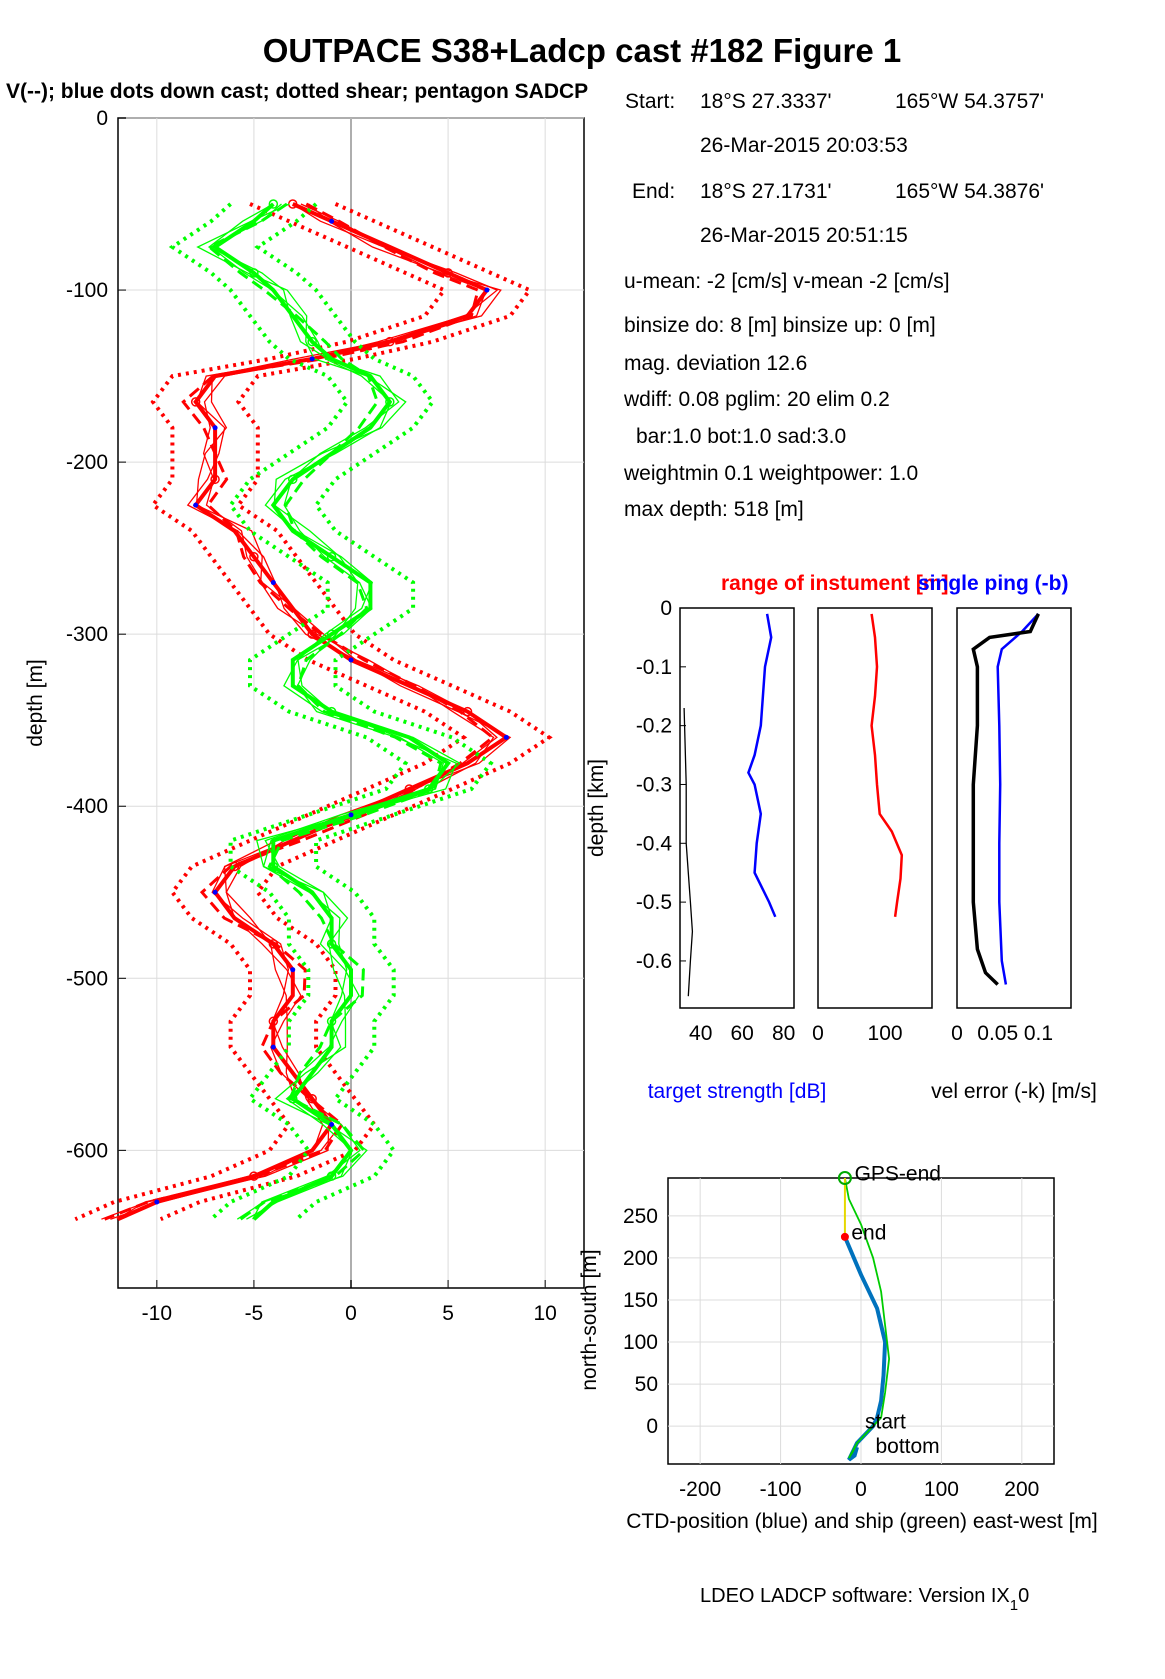 The width and height of the screenshot is (1165, 1679). What do you see at coordinates (596, 808) in the screenshot?
I see `depth-km-ylabel: depth [km]` at bounding box center [596, 808].